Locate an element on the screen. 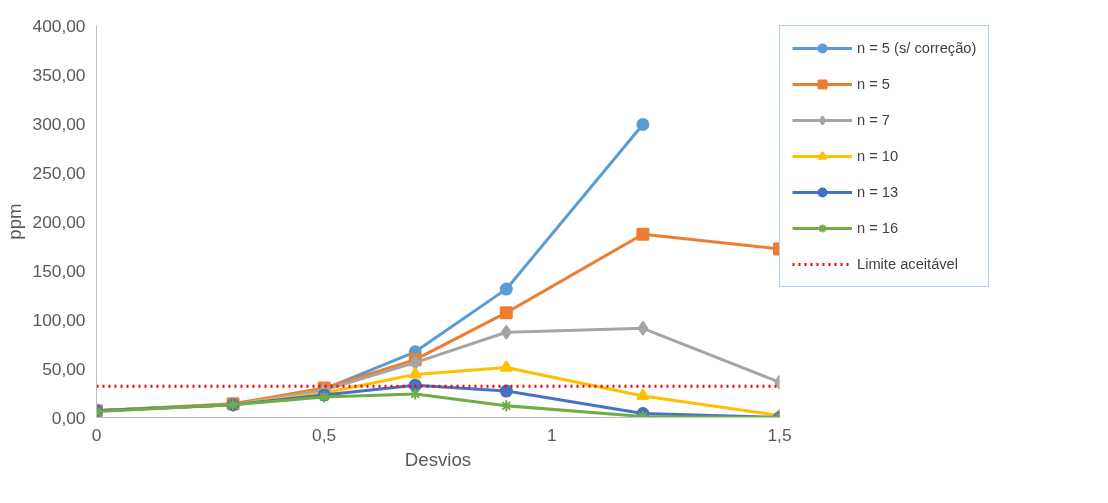 The image size is (1108, 503). legend-label: Limite aceitável is located at coordinates (908, 264).